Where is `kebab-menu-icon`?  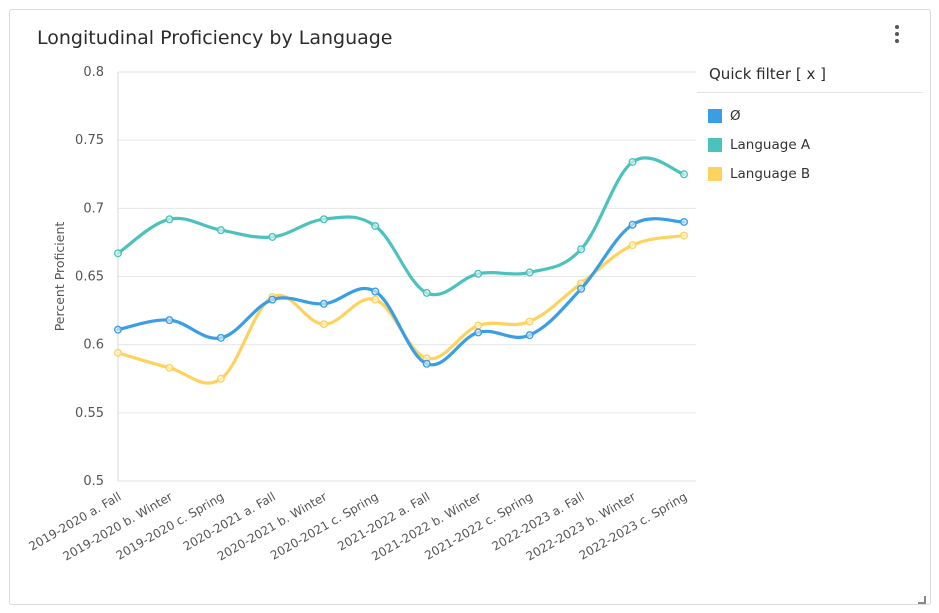
kebab-menu-icon is located at coordinates (897, 35).